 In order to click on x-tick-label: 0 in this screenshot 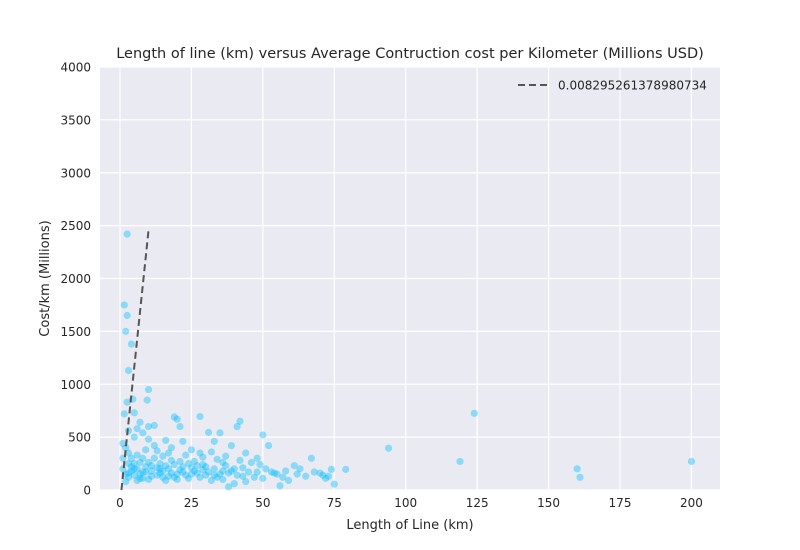, I will do `click(120, 503)`.